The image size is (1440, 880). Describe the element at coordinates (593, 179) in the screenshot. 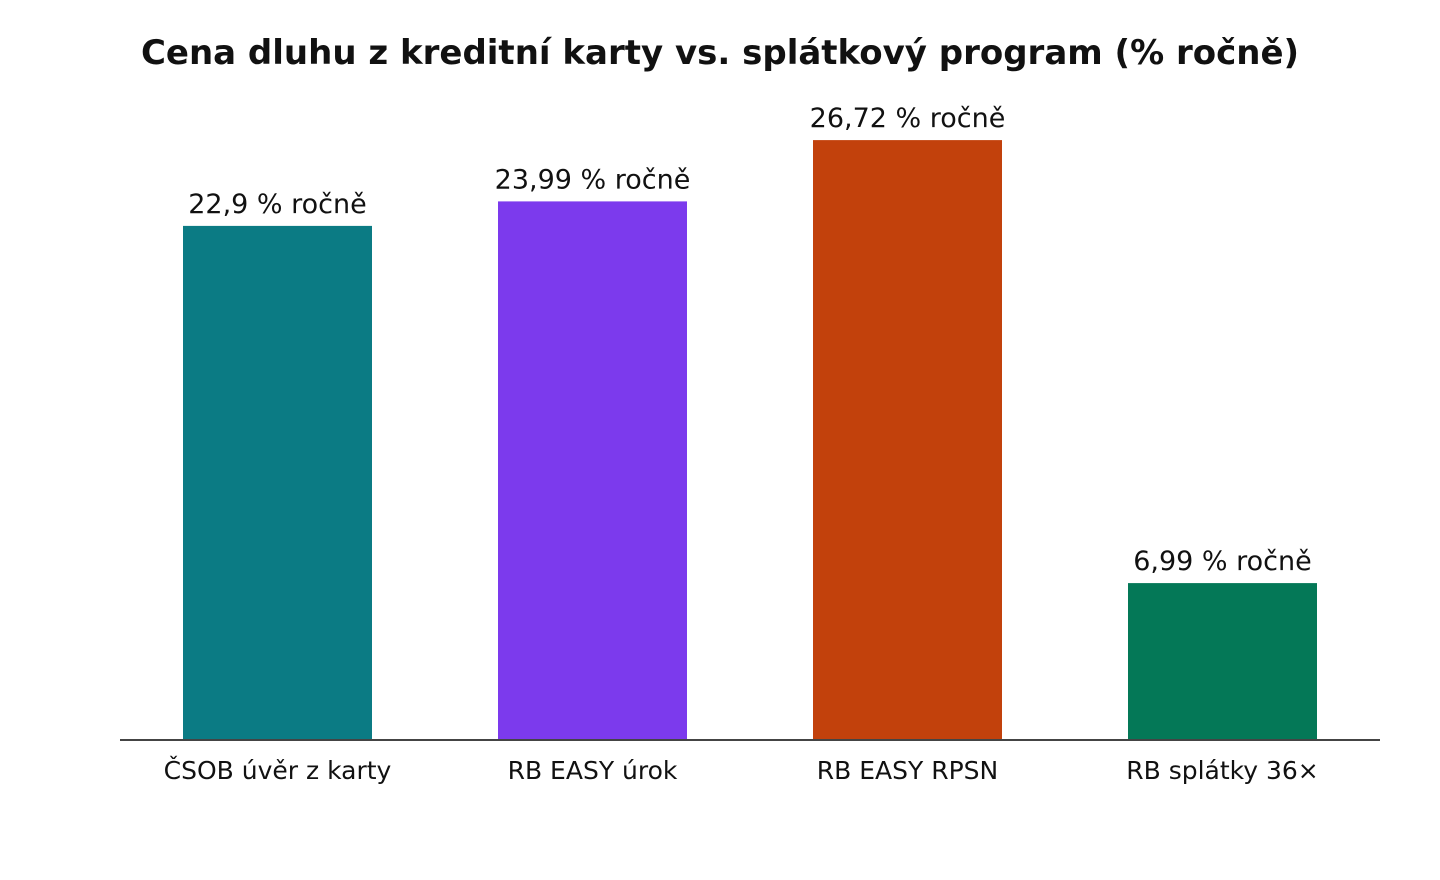

I see `bar-value-label: 23,99 % ročně` at that location.